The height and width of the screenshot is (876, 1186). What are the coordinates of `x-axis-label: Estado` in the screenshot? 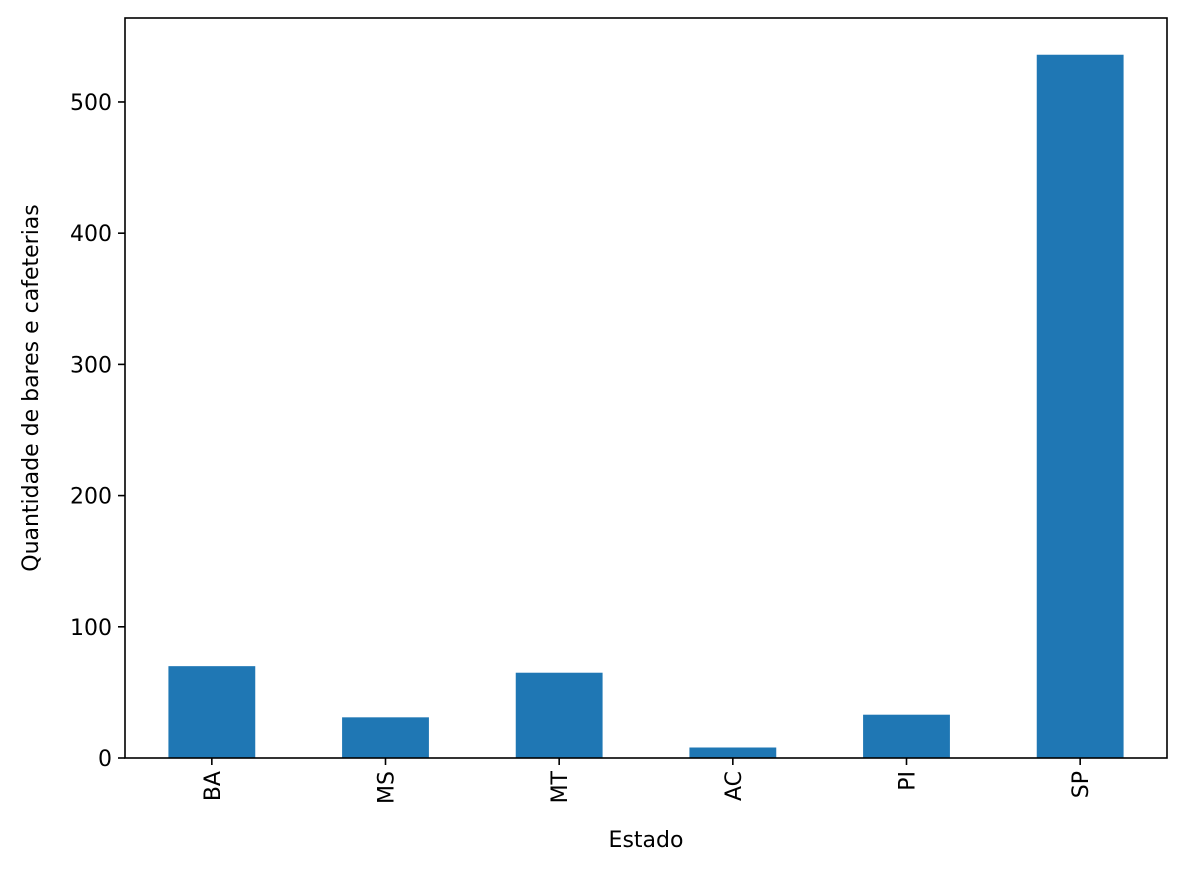 It's located at (646, 840).